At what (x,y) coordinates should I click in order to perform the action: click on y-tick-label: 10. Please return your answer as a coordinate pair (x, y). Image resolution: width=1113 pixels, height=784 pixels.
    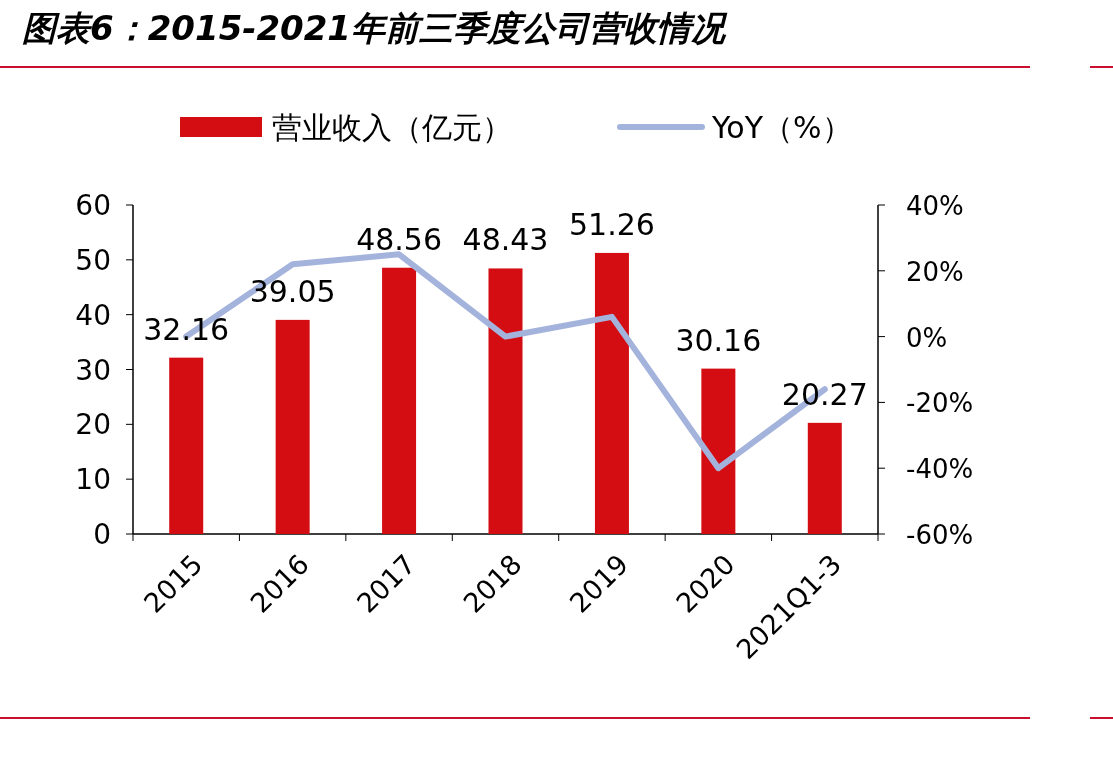
    Looking at the image, I should click on (93, 480).